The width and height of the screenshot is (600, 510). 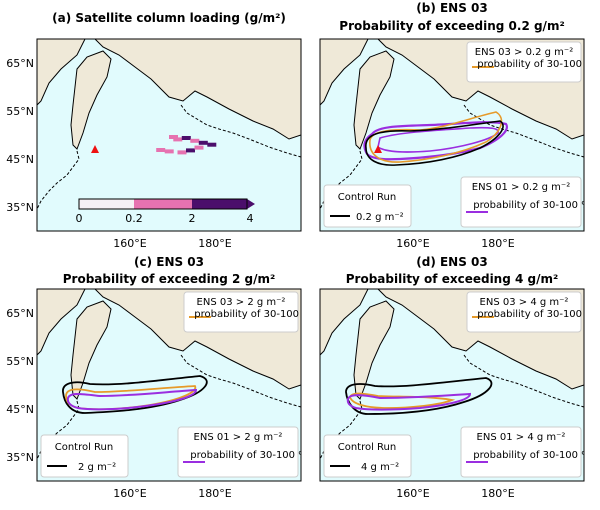 I want to click on panel-d-subtitle: Probability of exceeding 4 g/m², so click(x=452, y=279).